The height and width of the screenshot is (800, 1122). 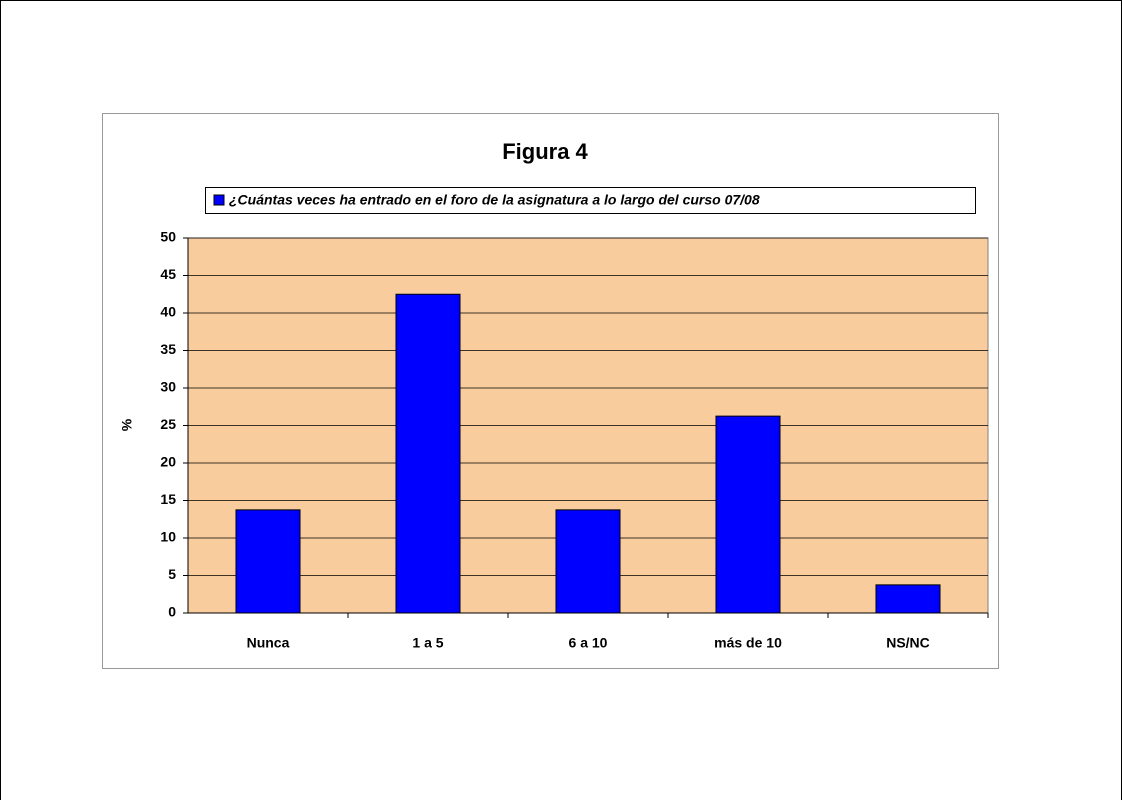 I want to click on x-tick-label: Nunca, so click(x=268, y=643).